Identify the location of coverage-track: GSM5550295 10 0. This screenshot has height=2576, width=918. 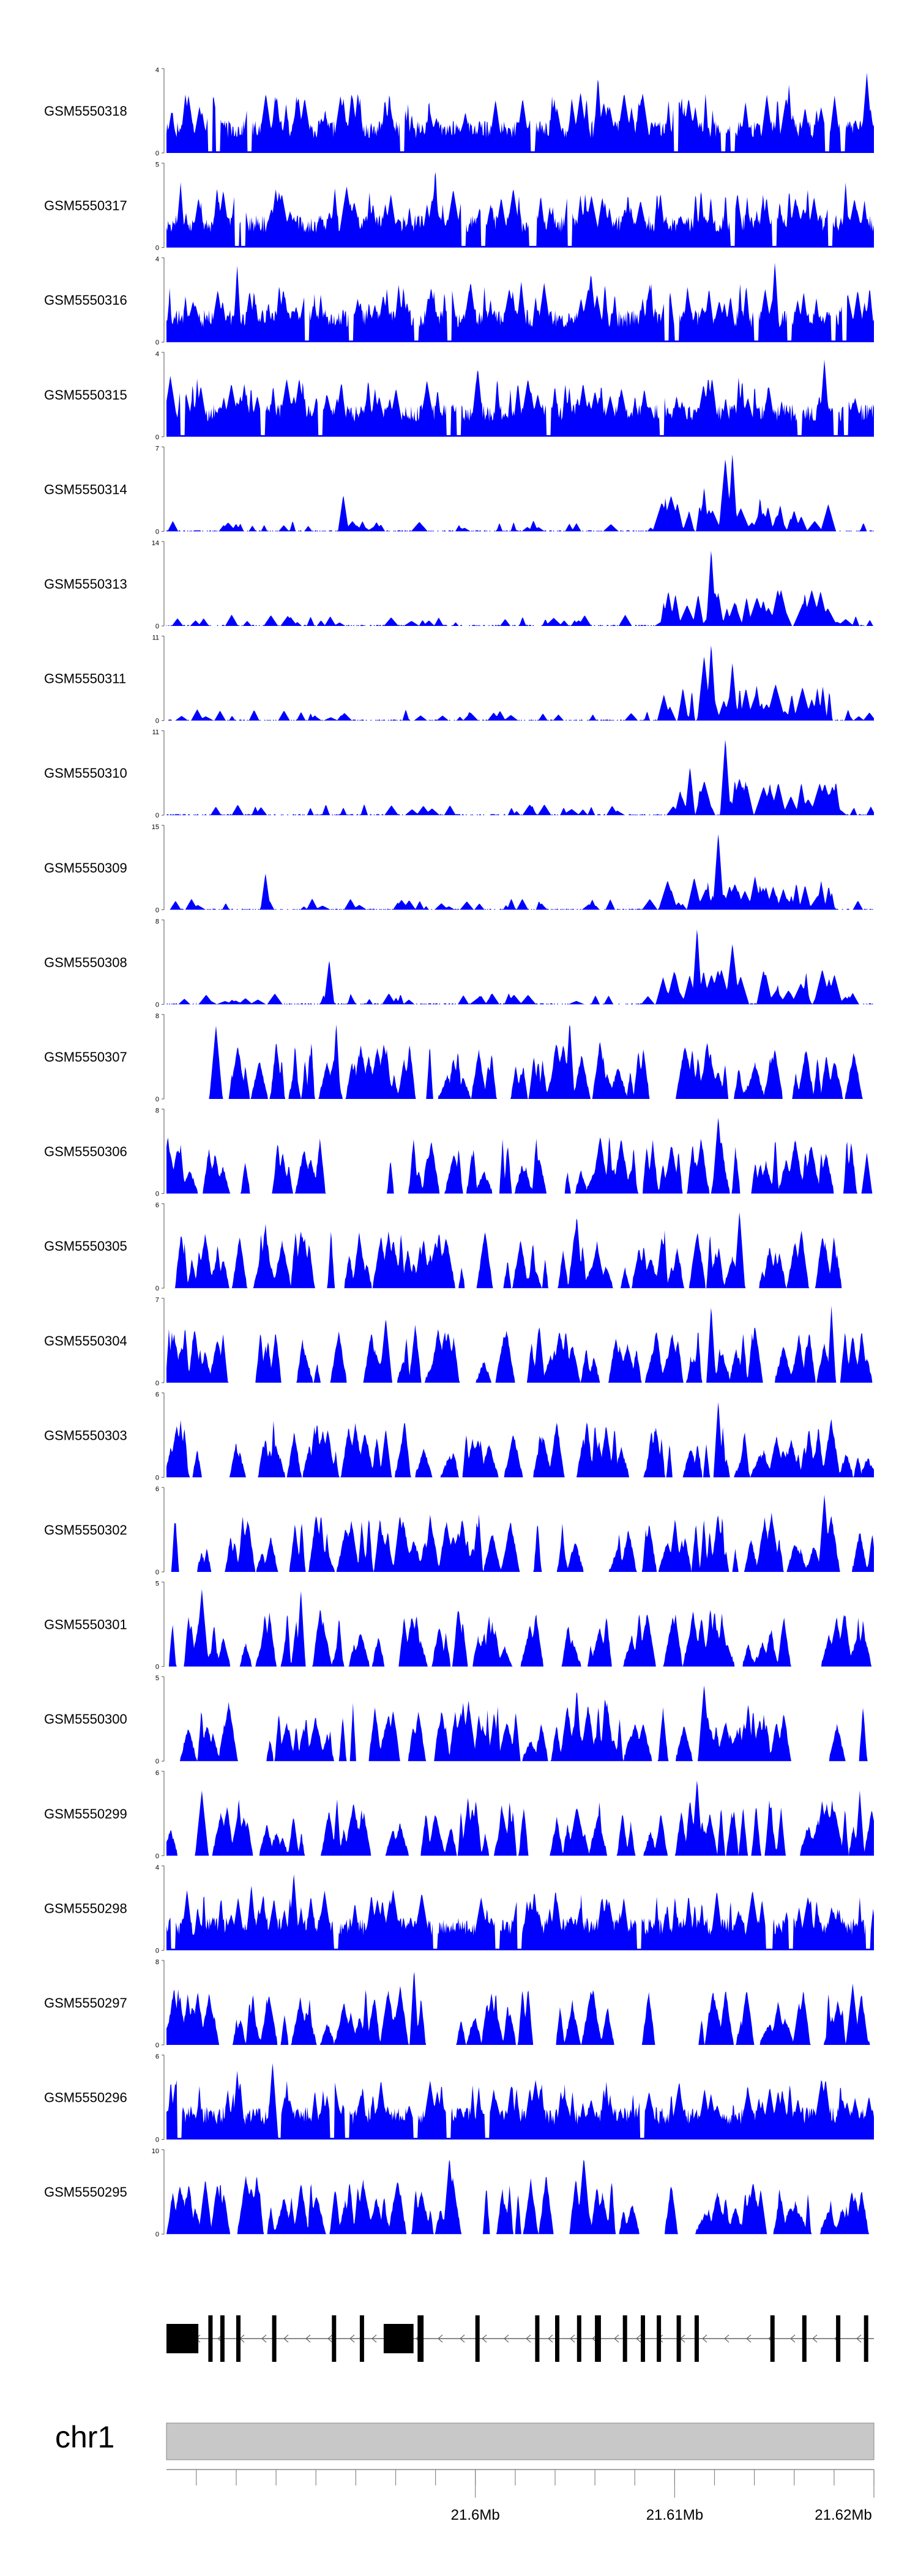
(459, 2193).